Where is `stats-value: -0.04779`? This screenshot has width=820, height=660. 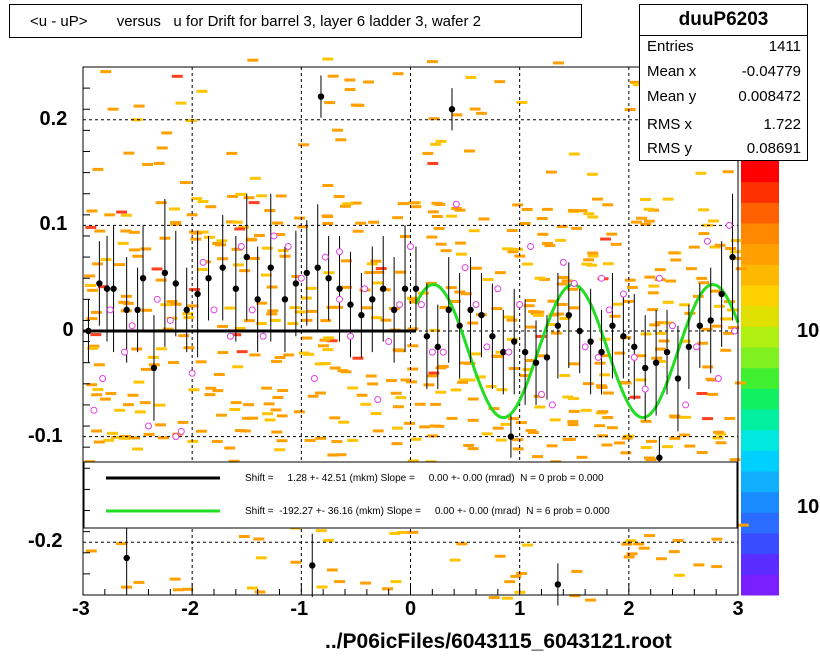 stats-value: -0.04779 is located at coordinates (771, 71).